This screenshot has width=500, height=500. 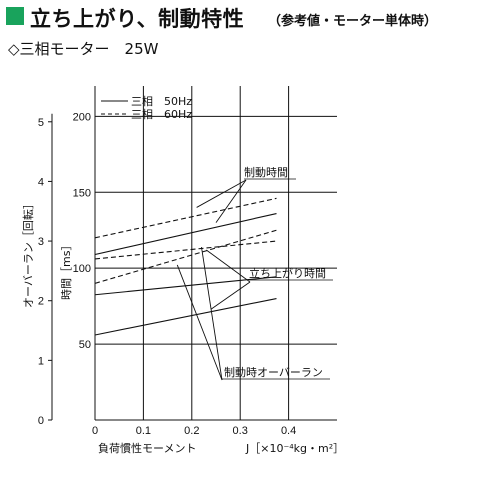 I want to click on model-label: ◇三相モーター 25W, so click(x=83, y=49).